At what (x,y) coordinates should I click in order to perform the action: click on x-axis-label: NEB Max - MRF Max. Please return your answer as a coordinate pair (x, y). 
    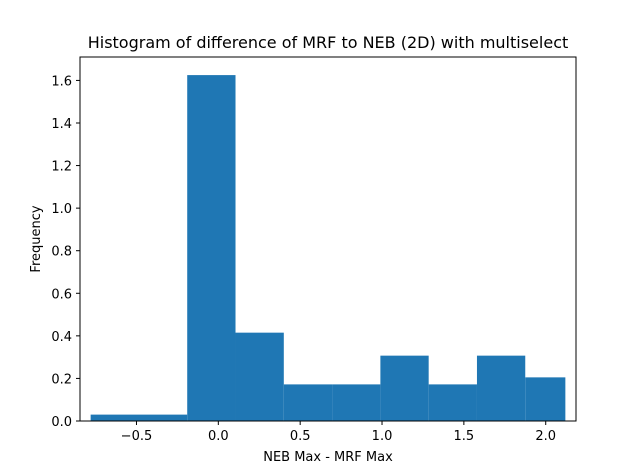
    Looking at the image, I should click on (328, 457).